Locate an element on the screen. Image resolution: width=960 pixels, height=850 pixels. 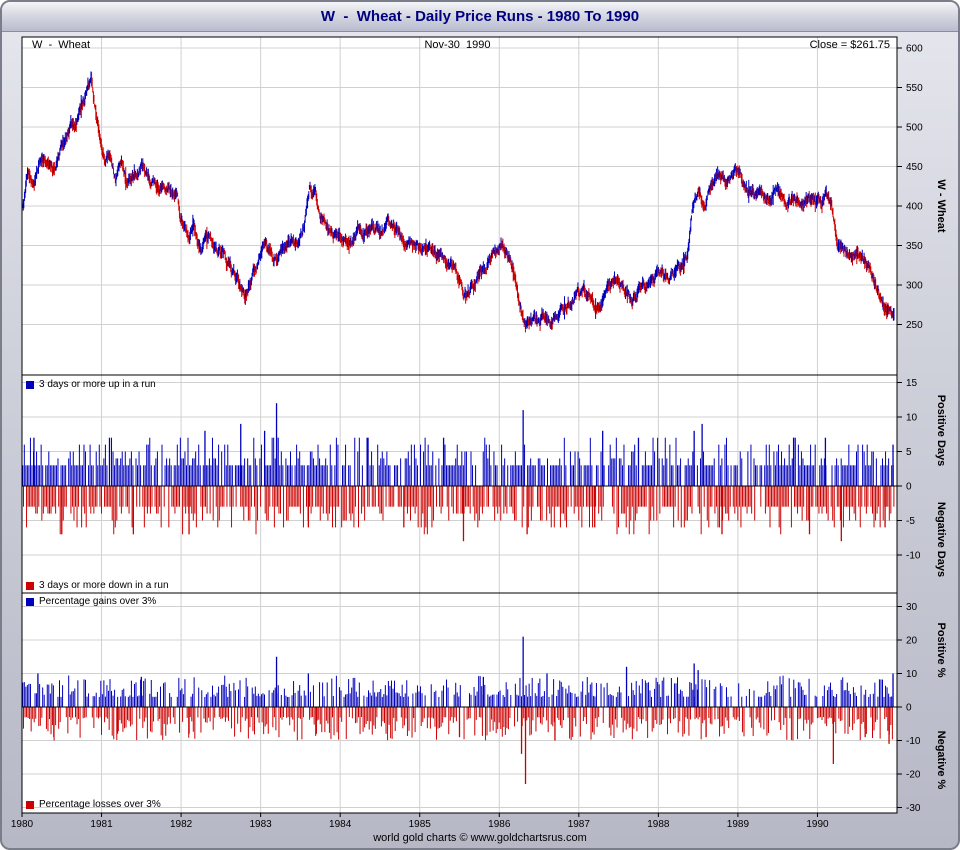
svg-text: 350 is located at coordinates (914, 246).